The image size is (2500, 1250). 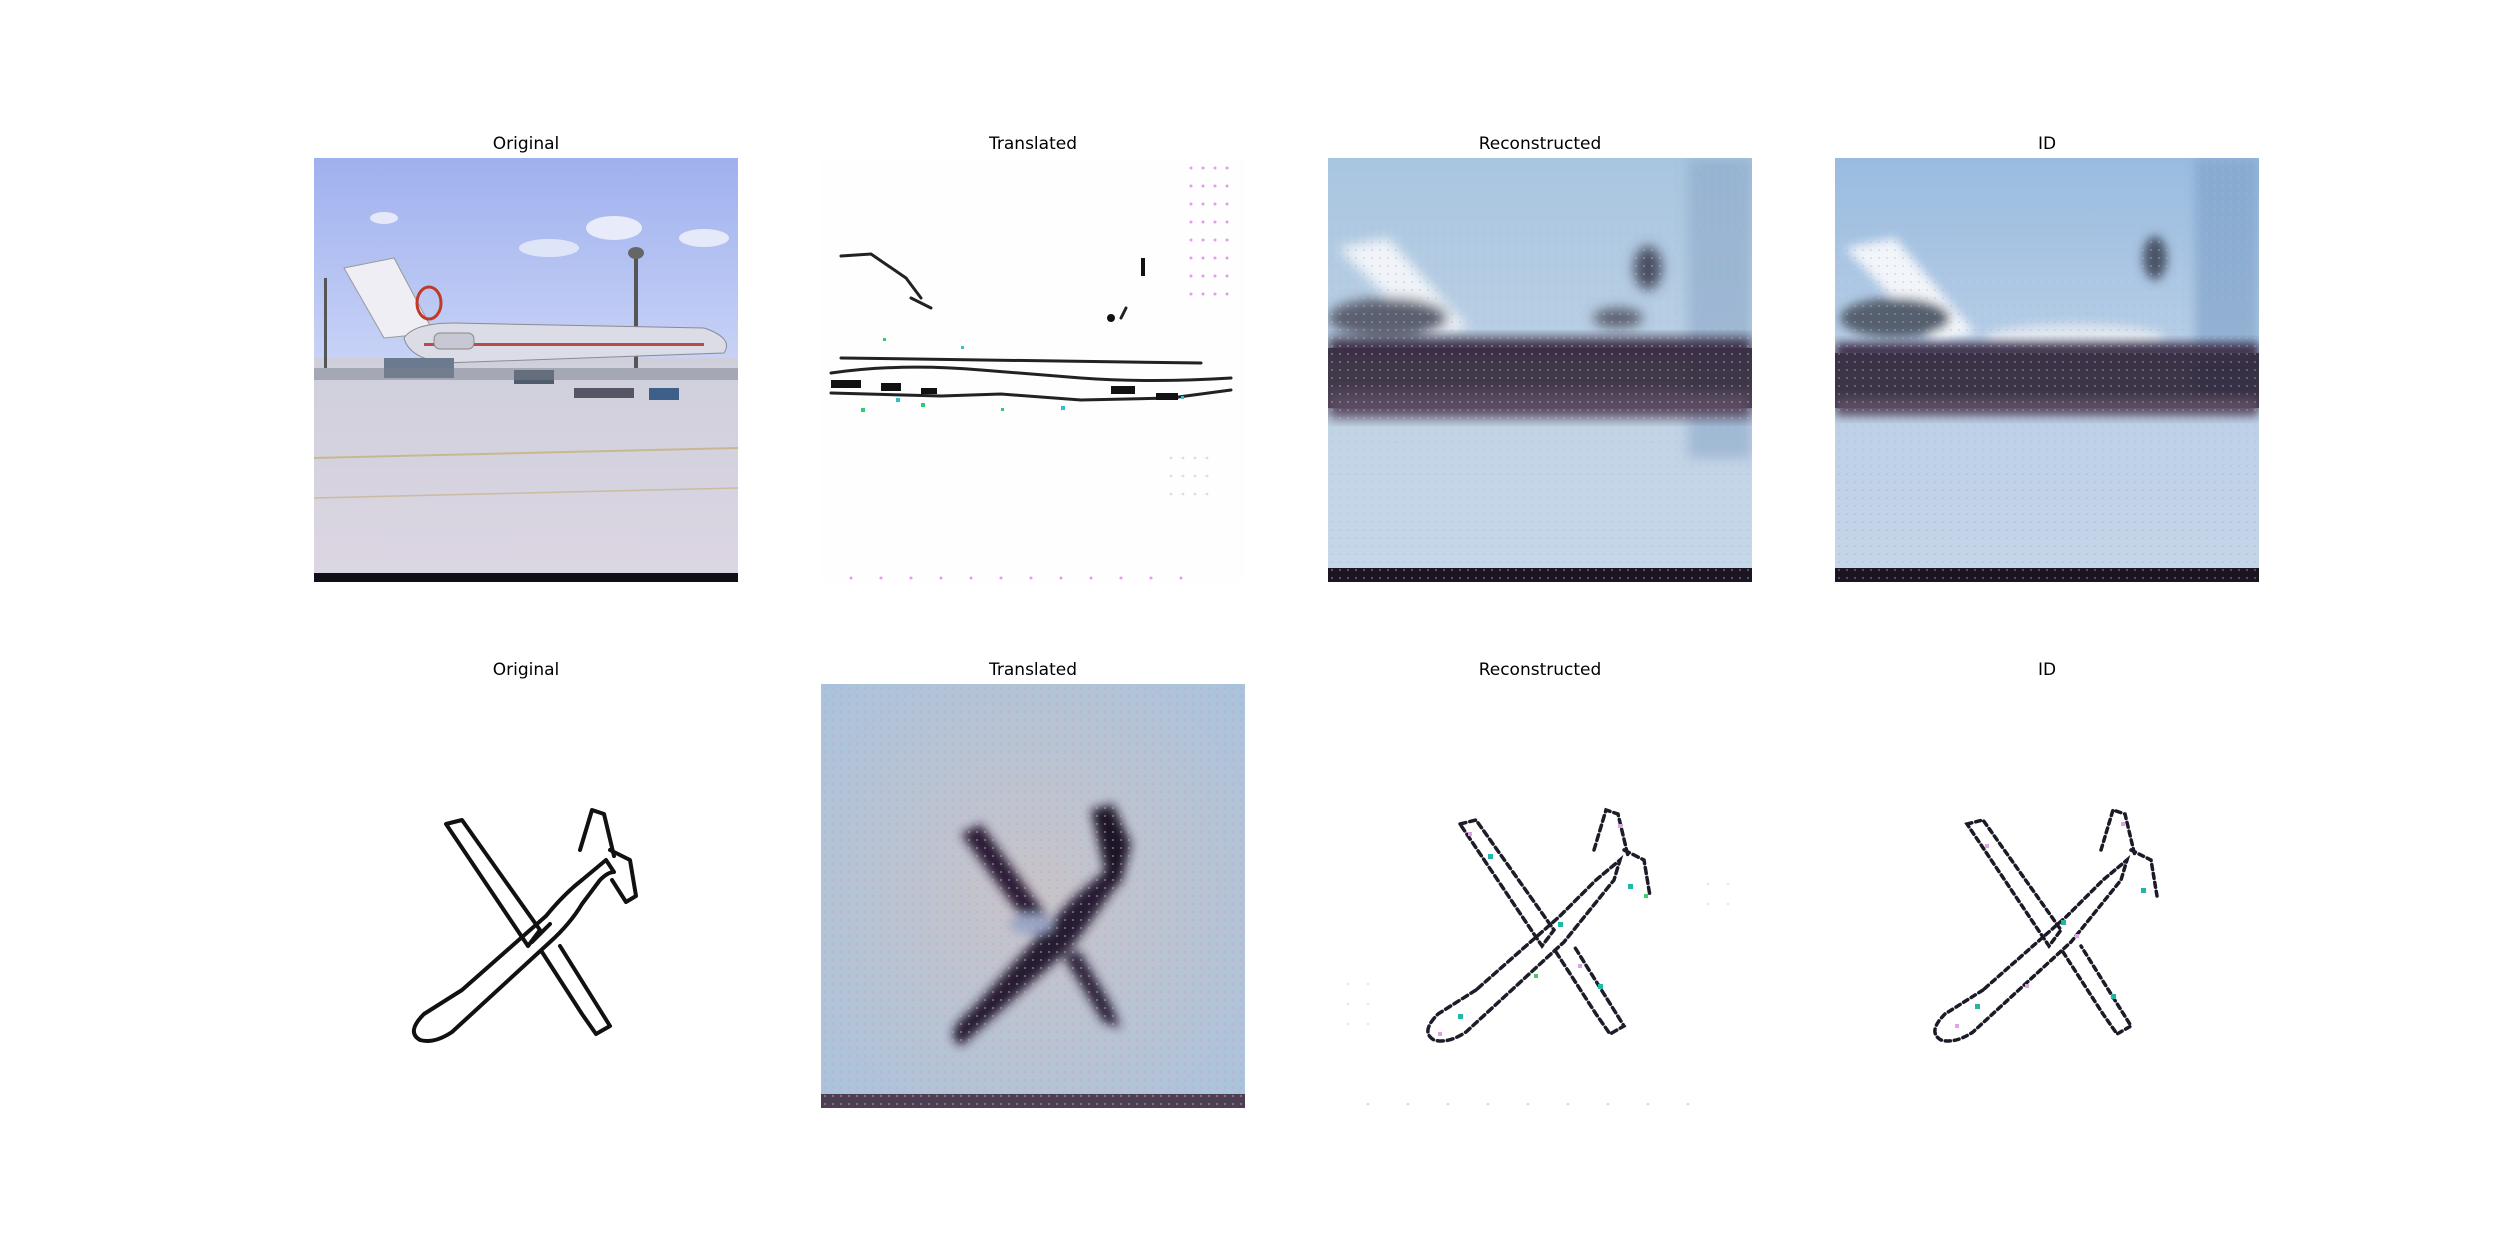 I want to click on photo-airplane-reconstructed, so click(x=1540, y=370).